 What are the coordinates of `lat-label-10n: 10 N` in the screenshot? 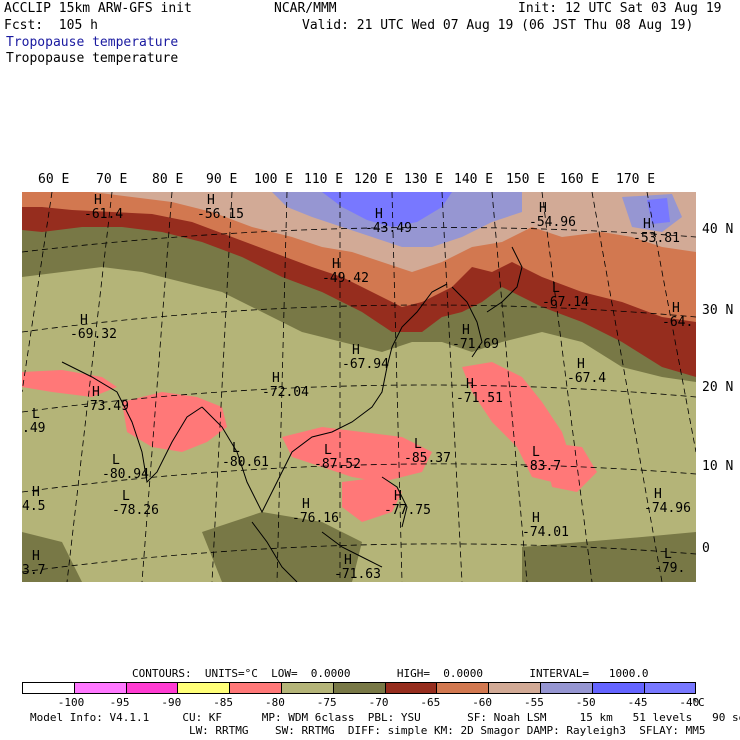 It's located at (718, 466).